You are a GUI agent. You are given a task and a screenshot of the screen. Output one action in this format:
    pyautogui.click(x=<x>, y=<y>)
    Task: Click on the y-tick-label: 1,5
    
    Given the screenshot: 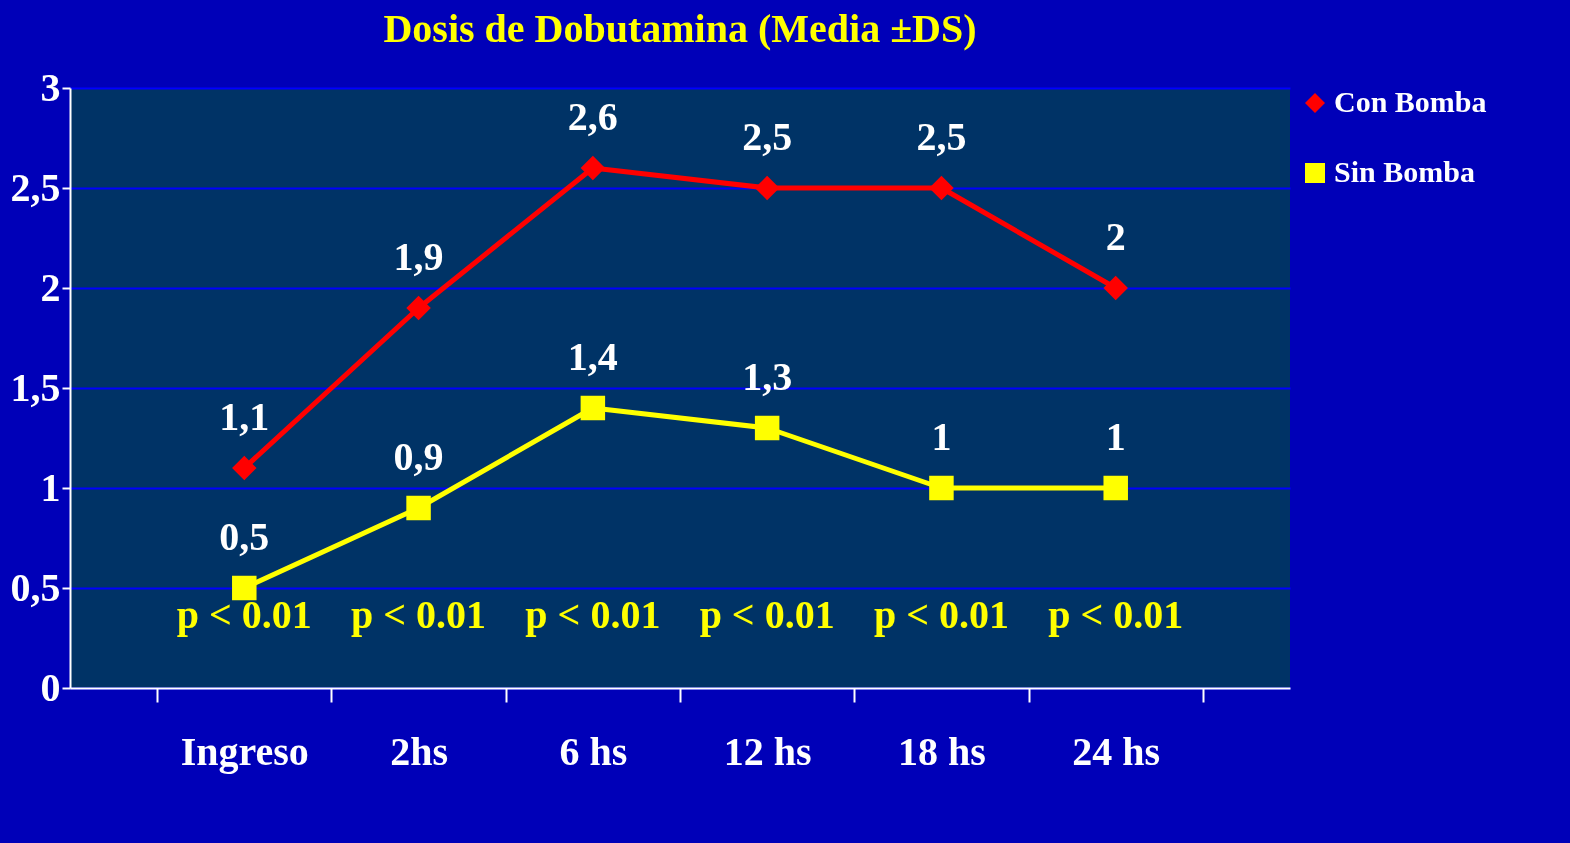 What is the action you would take?
    pyautogui.click(x=35, y=387)
    